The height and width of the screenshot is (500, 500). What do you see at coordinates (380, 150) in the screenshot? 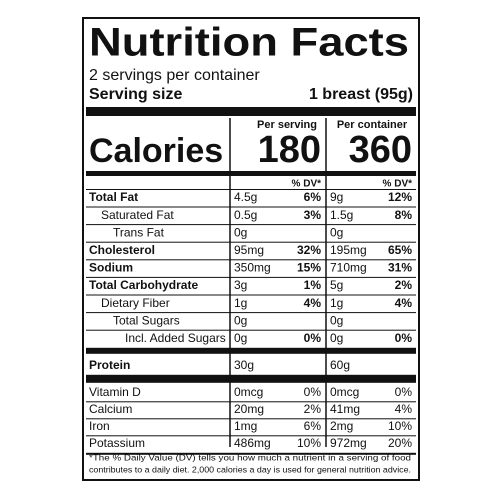
I see `calories-value: 360` at bounding box center [380, 150].